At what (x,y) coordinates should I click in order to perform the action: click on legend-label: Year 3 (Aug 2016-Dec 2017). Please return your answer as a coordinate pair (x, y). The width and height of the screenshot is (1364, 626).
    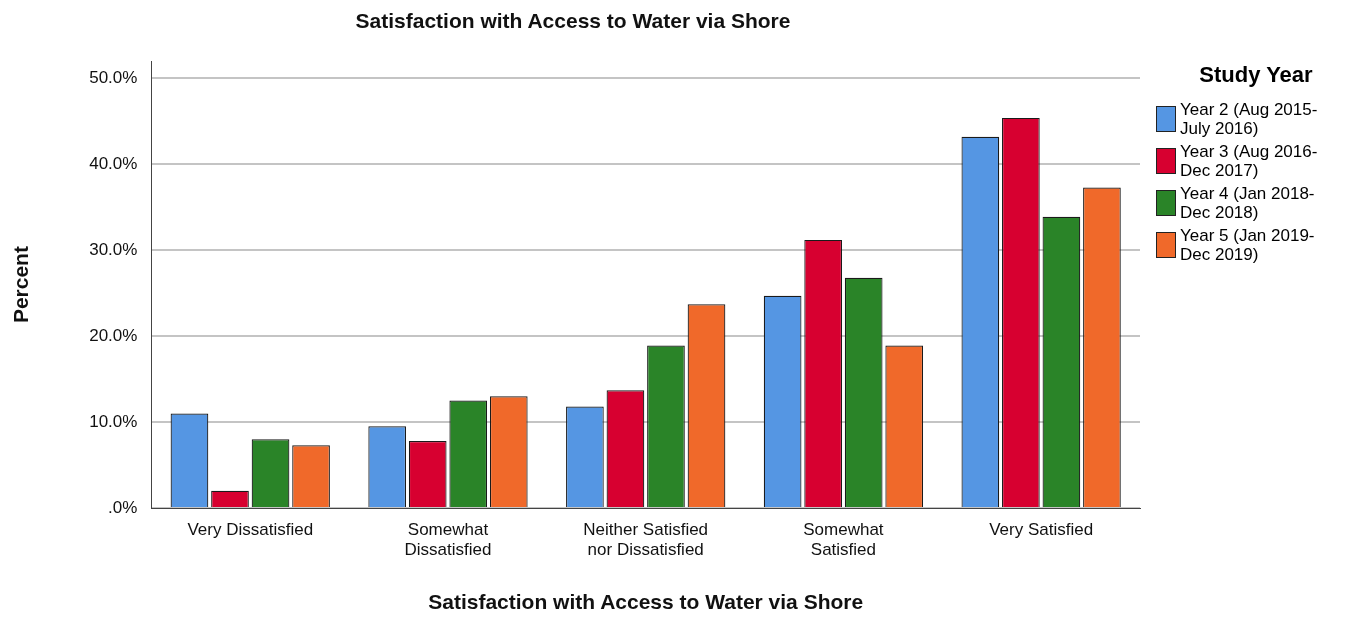
    Looking at the image, I should click on (1249, 161).